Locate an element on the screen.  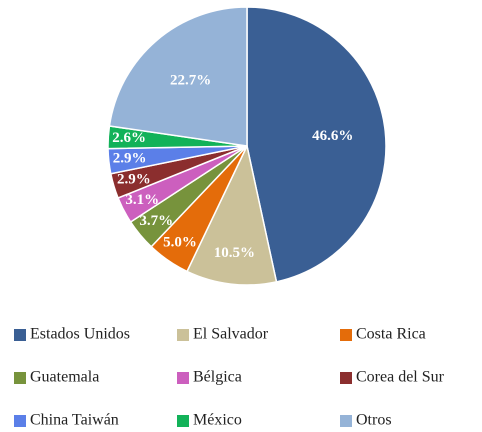
legend-label: Bélgica is located at coordinates (217, 377).